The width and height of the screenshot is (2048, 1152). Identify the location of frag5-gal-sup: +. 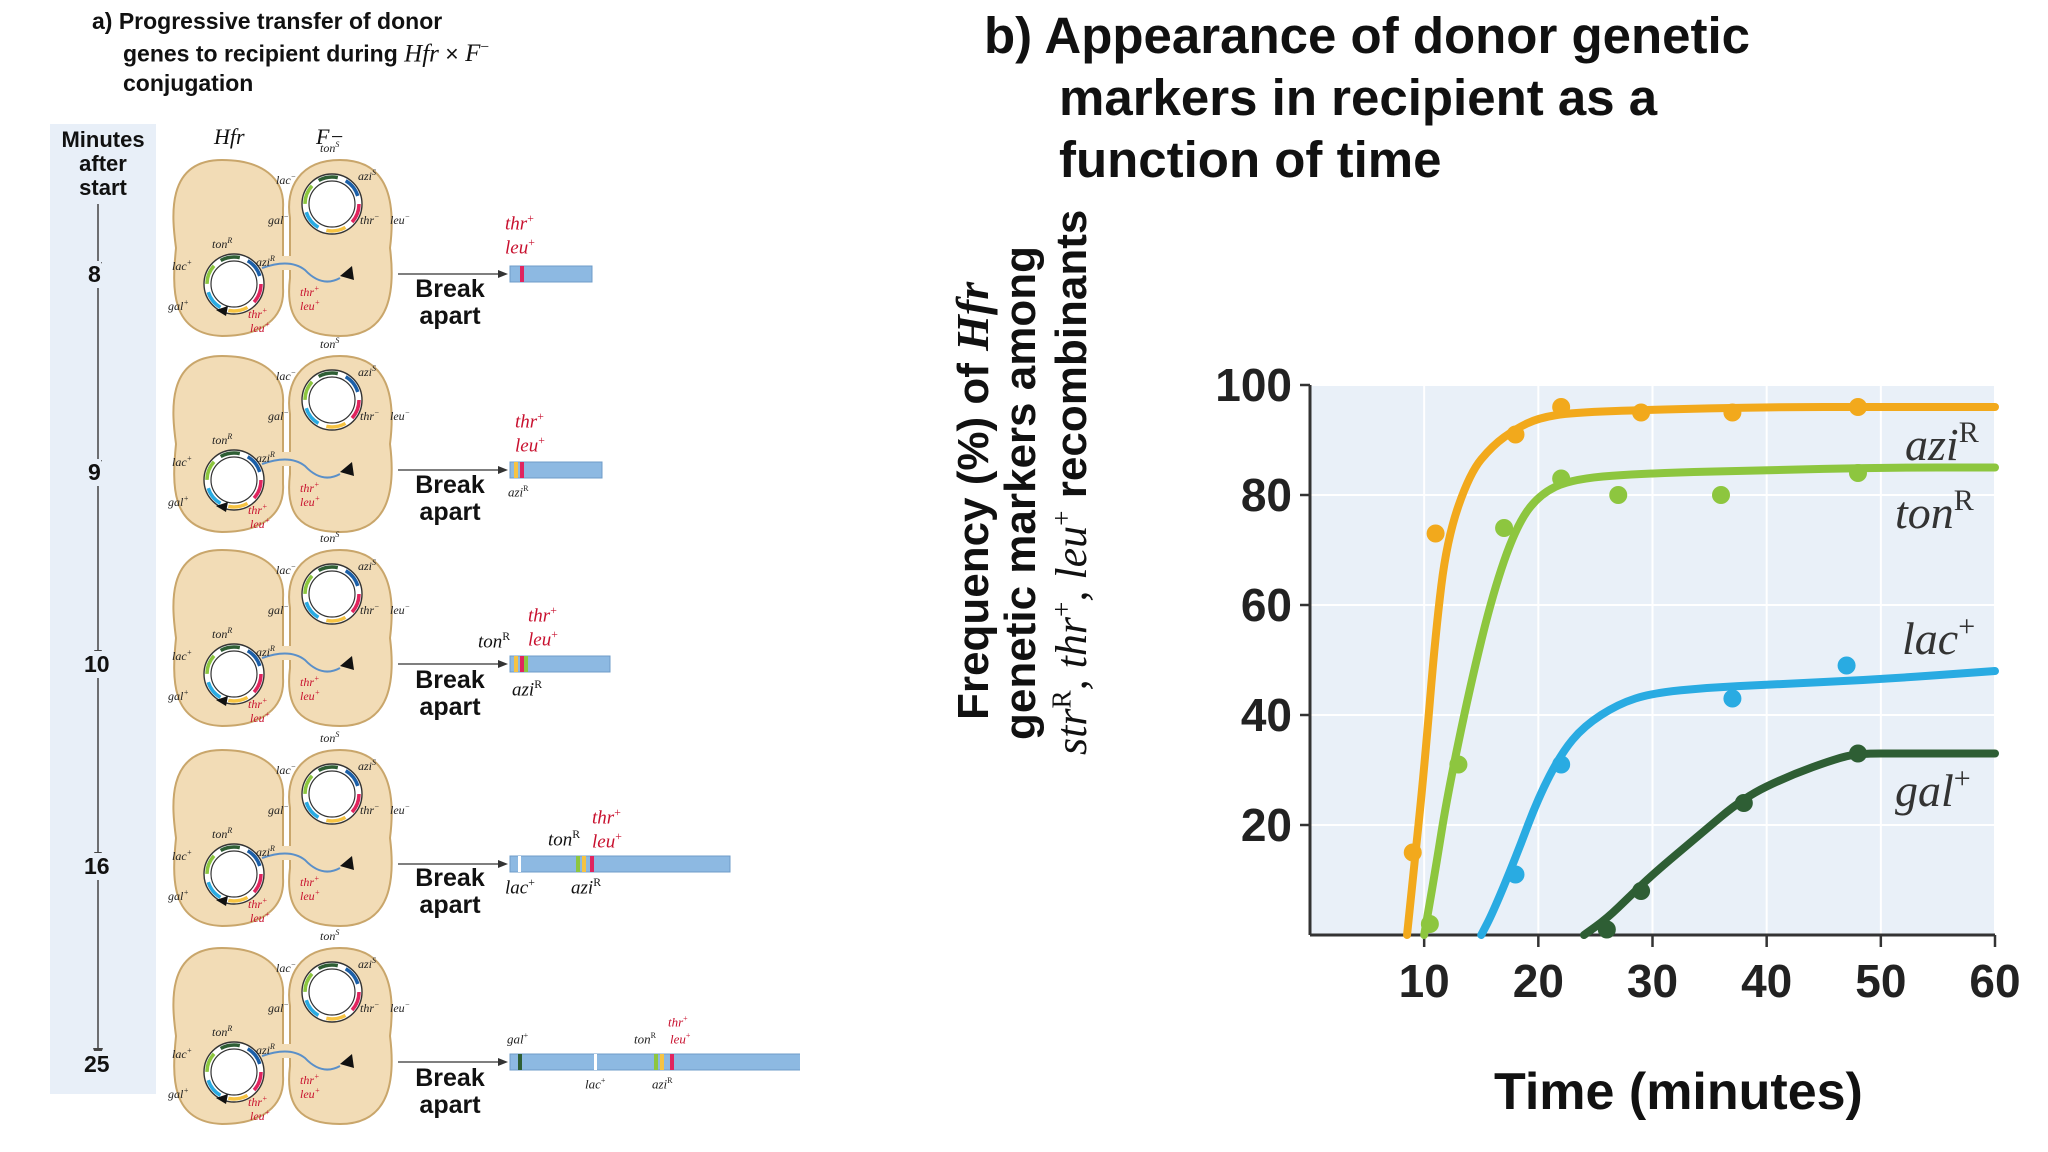
(526, 1035).